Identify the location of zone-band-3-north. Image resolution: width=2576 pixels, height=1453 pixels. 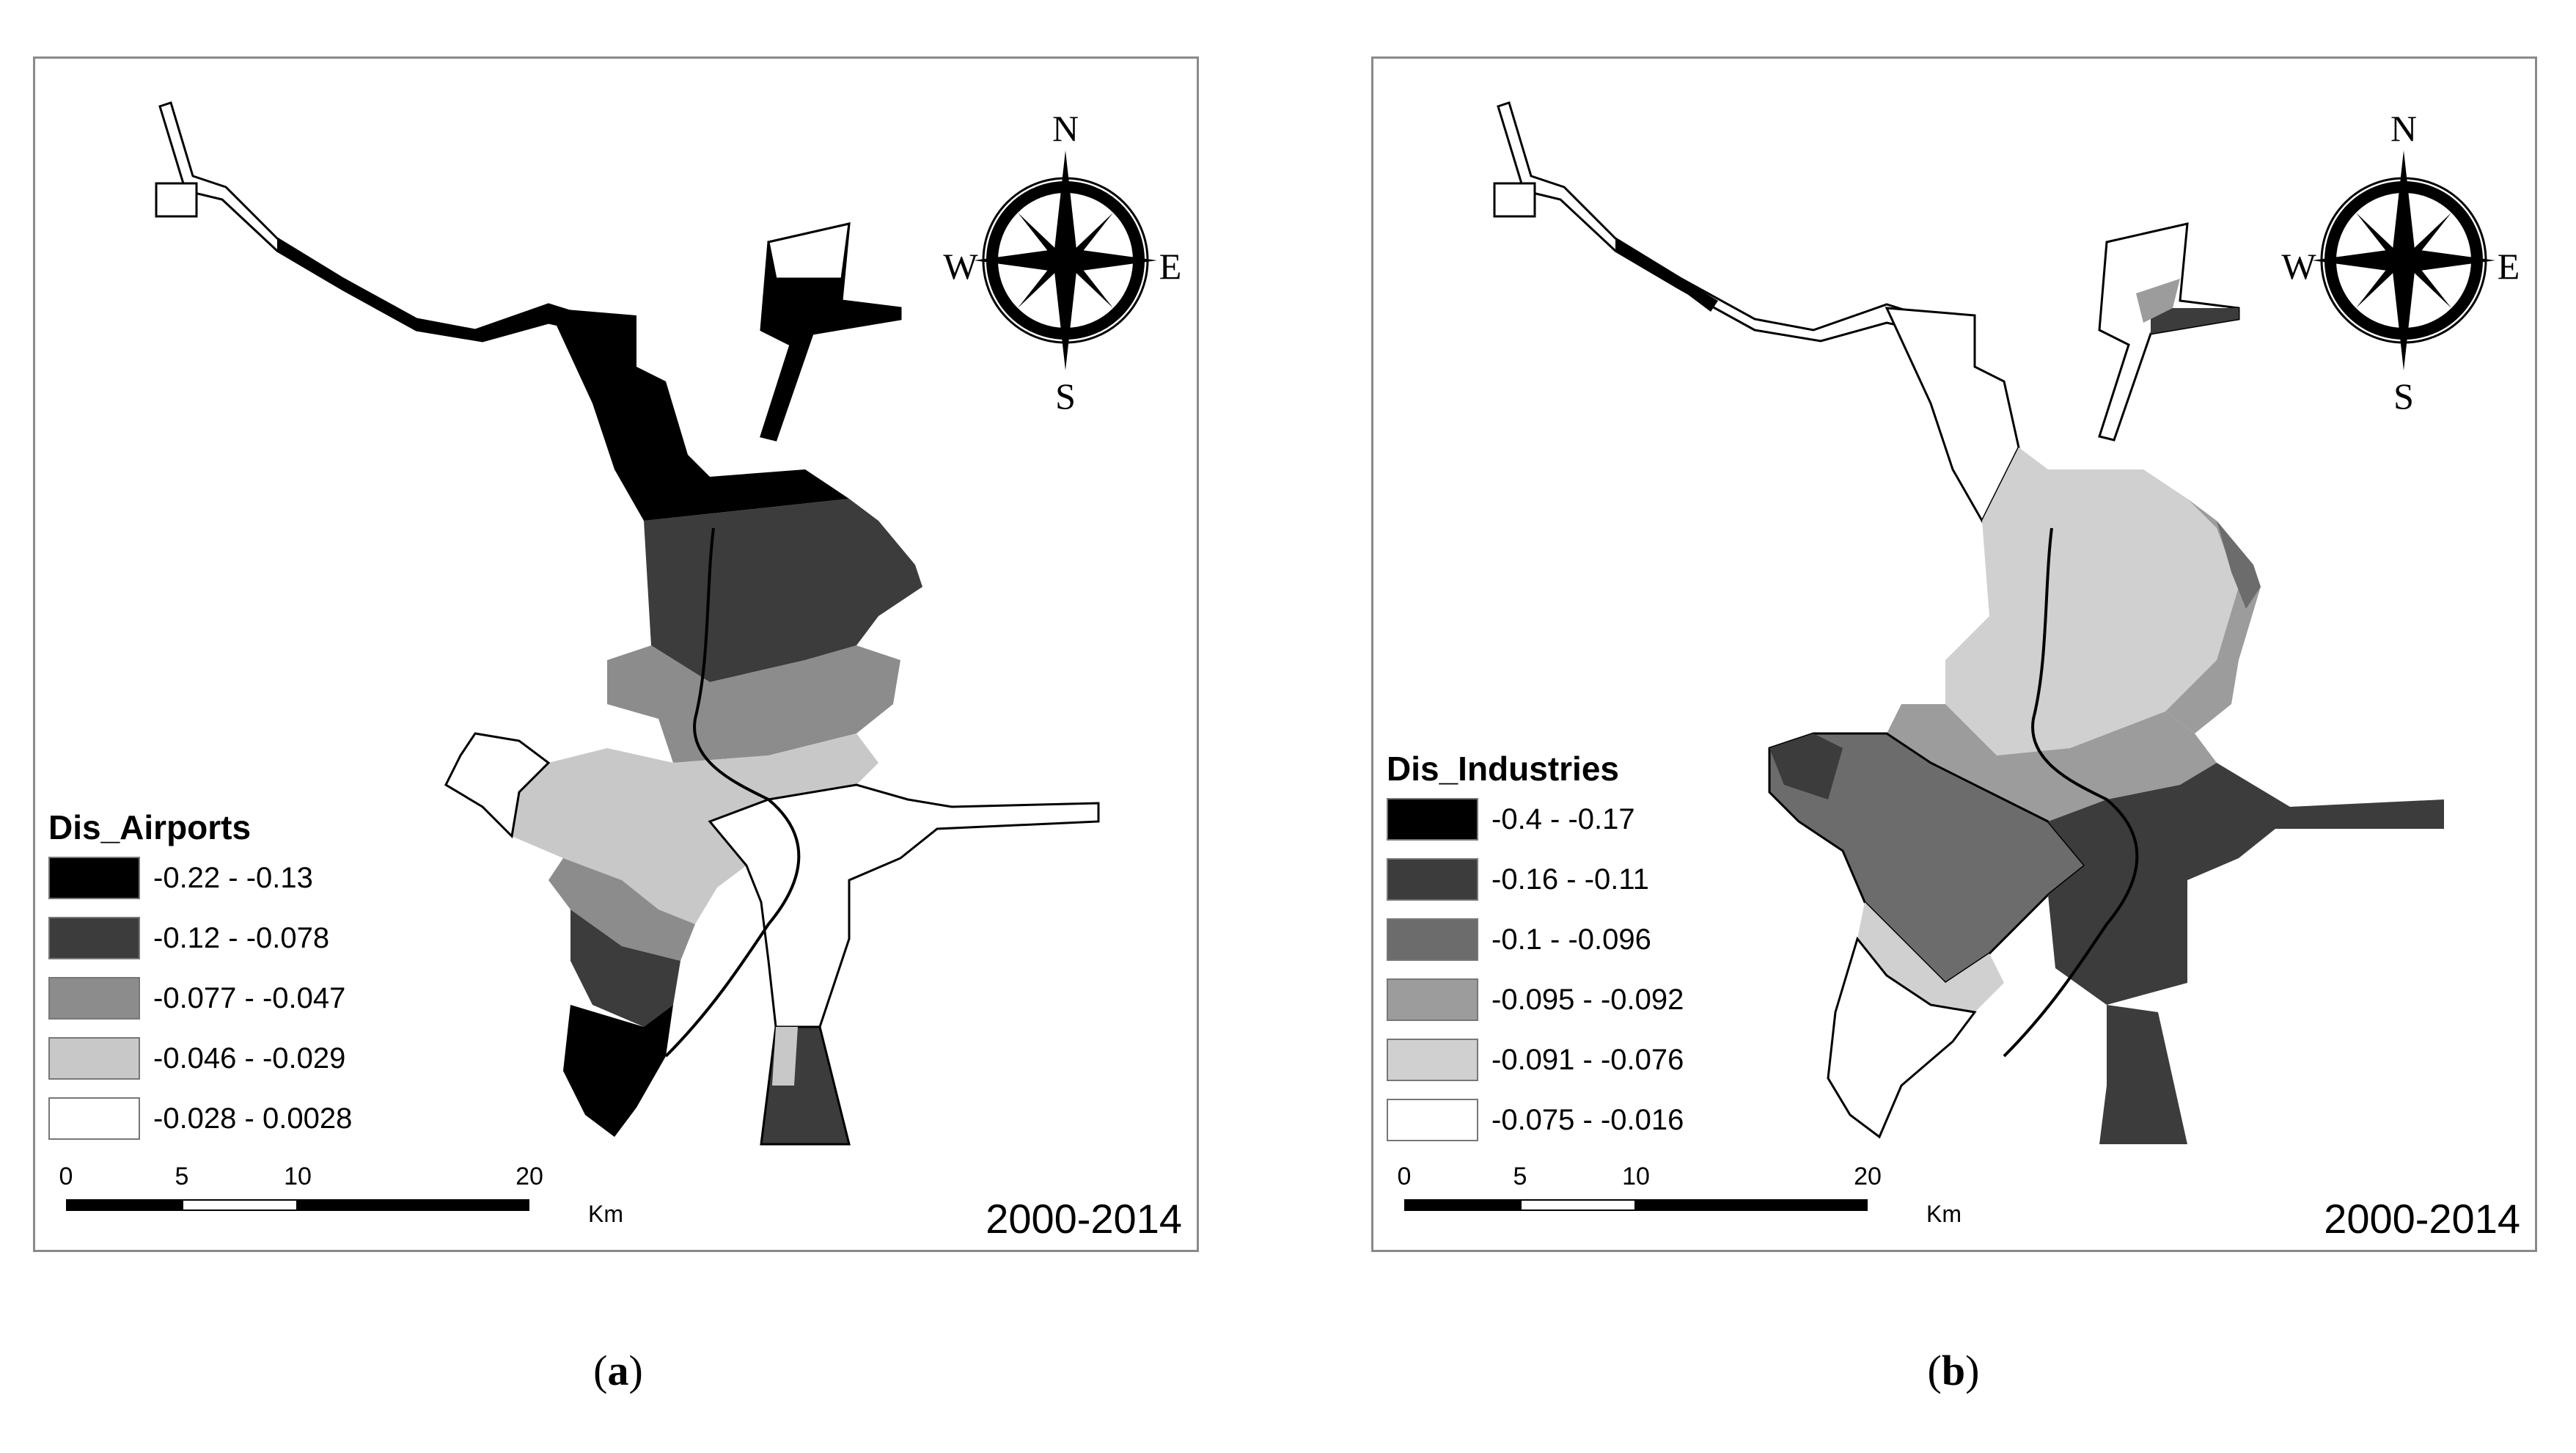
(754, 704).